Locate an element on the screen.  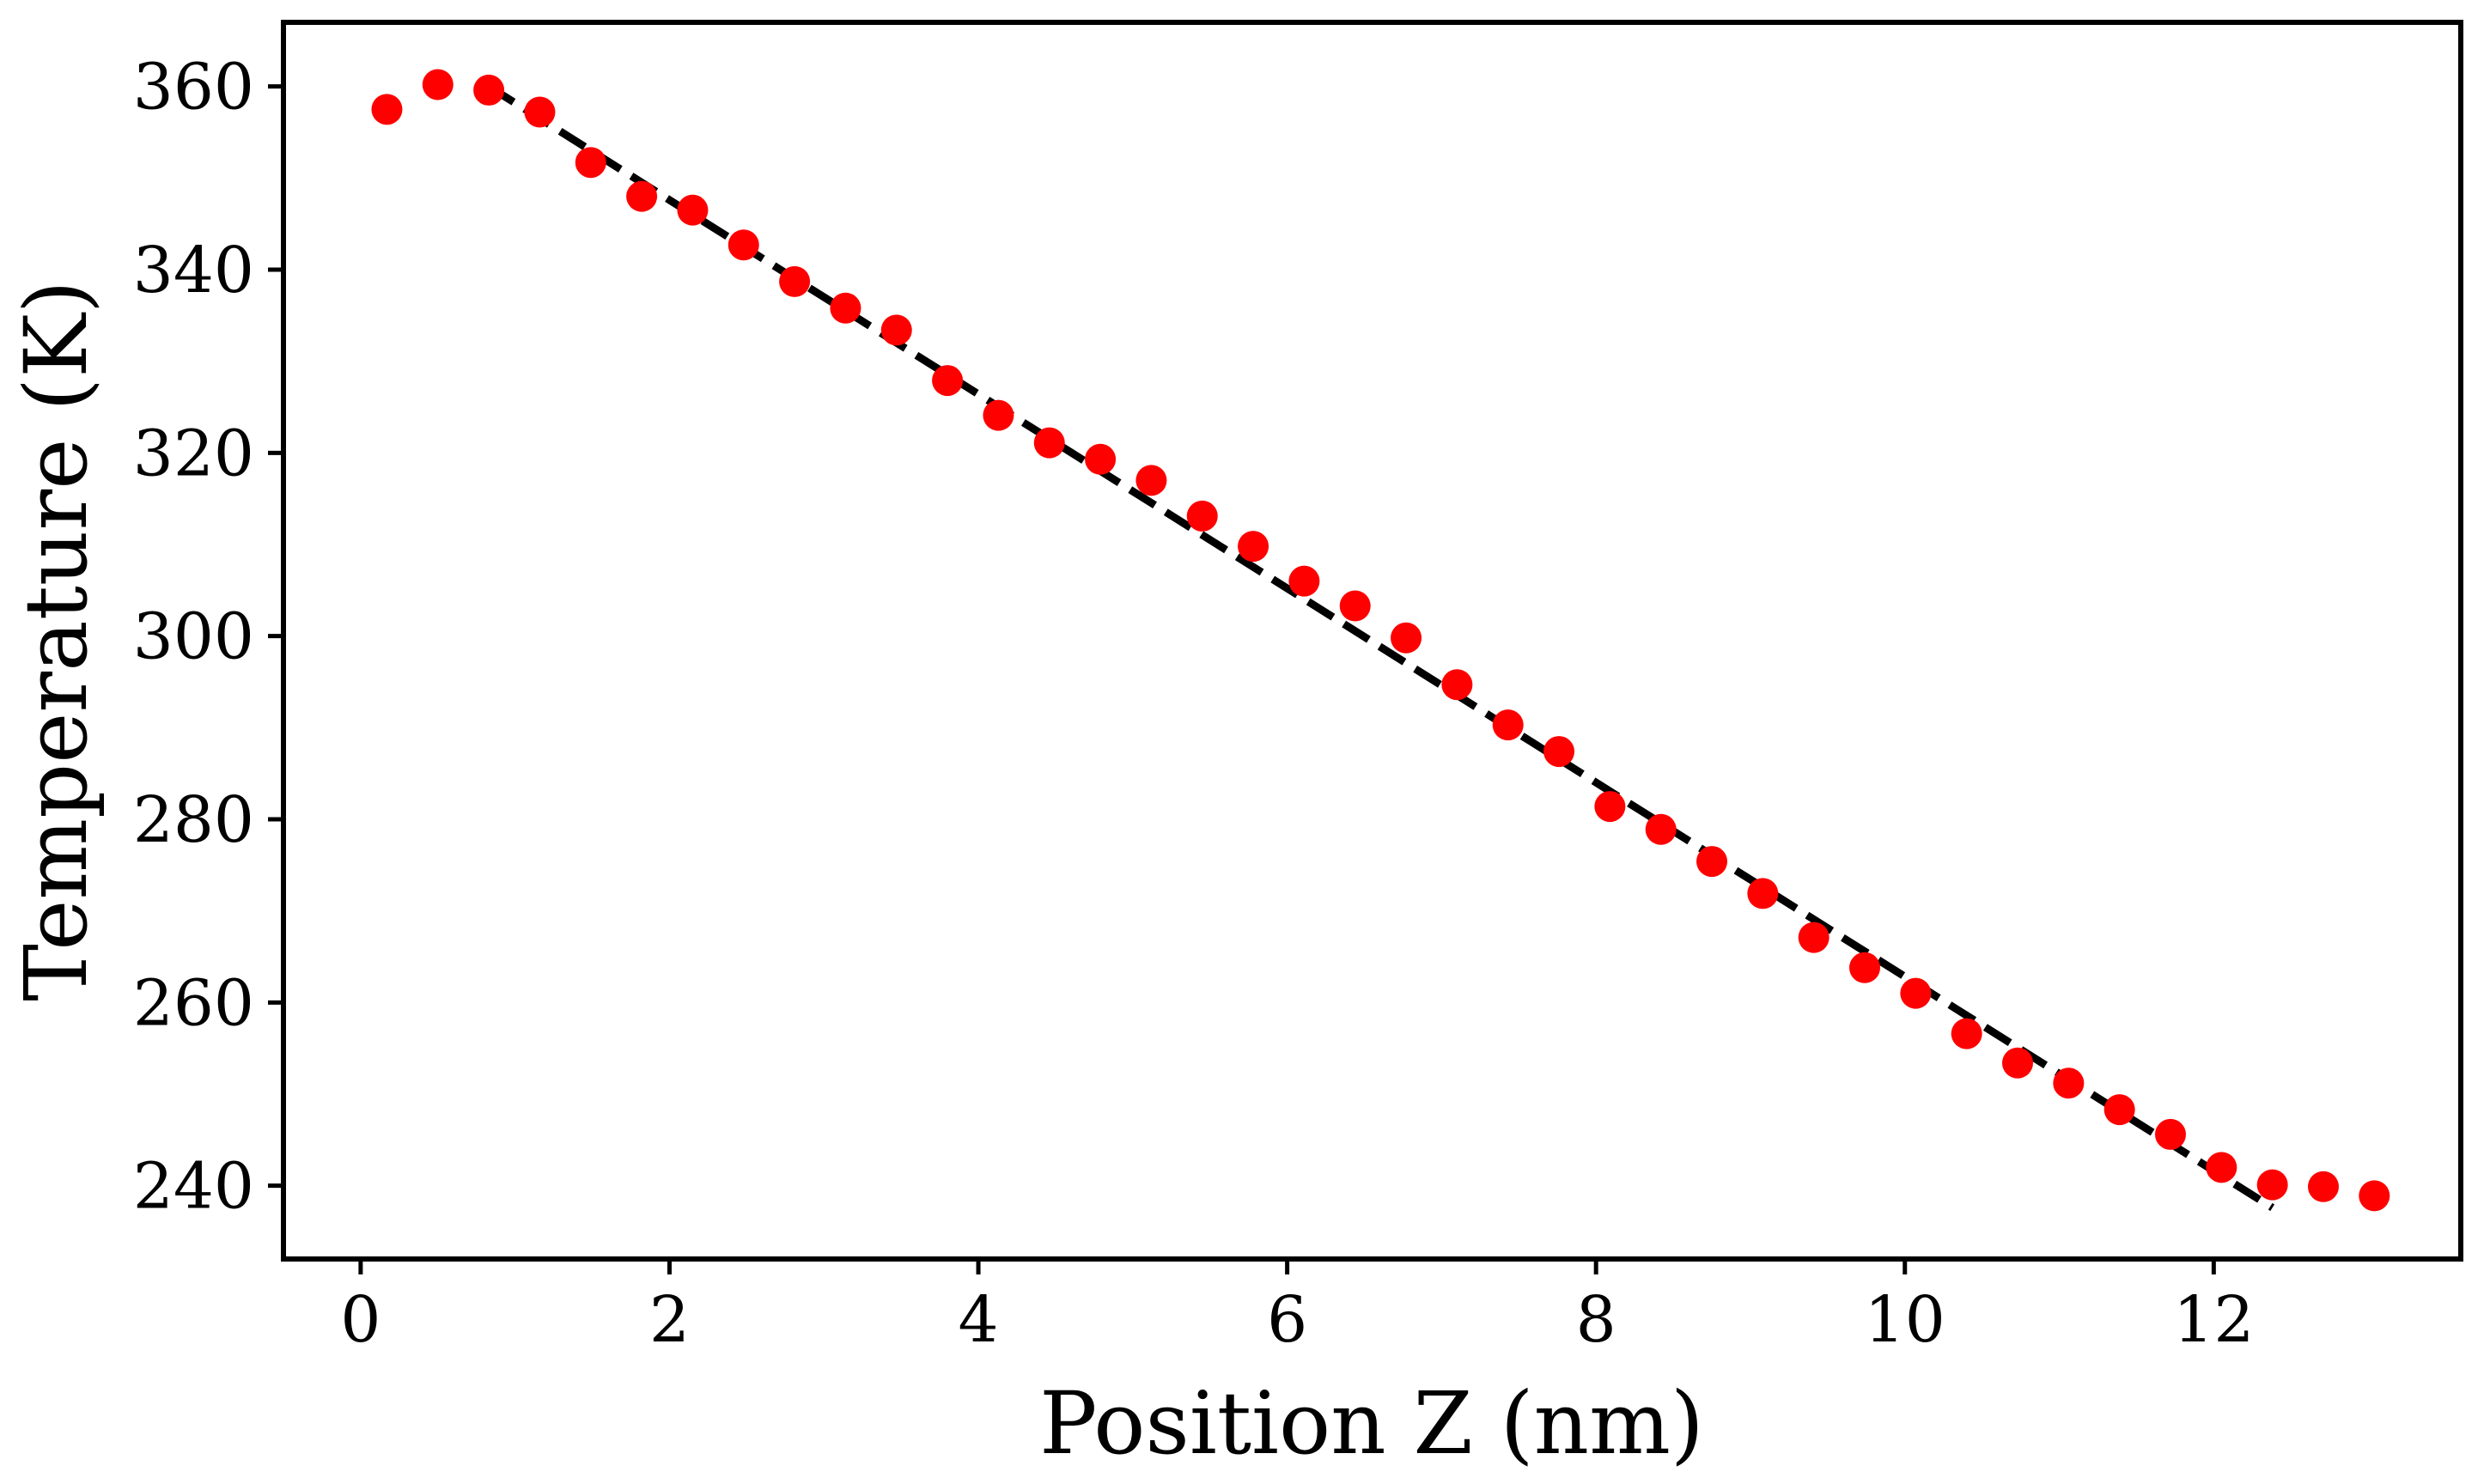
x-tick-label: 10 is located at coordinates (1905, 1320).